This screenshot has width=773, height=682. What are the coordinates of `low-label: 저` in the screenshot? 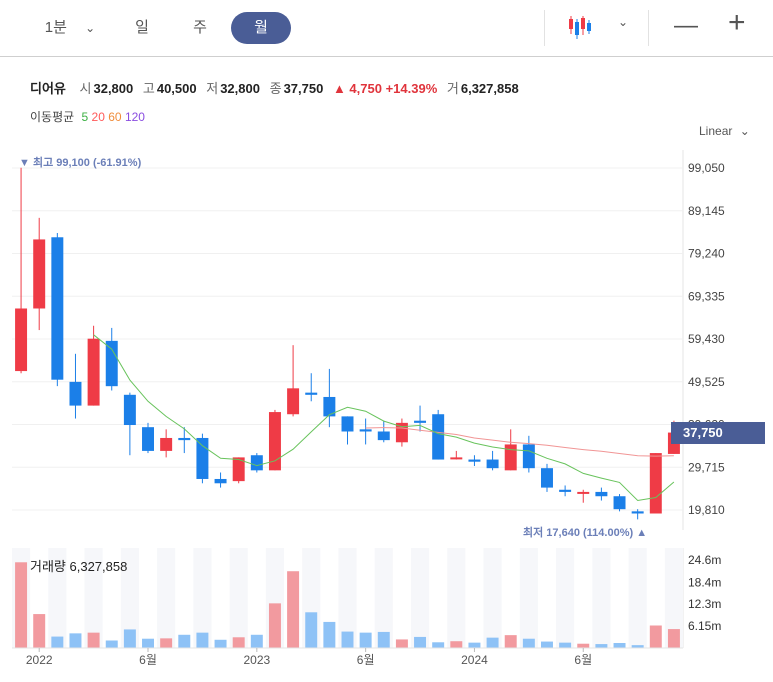 It's located at (212, 88).